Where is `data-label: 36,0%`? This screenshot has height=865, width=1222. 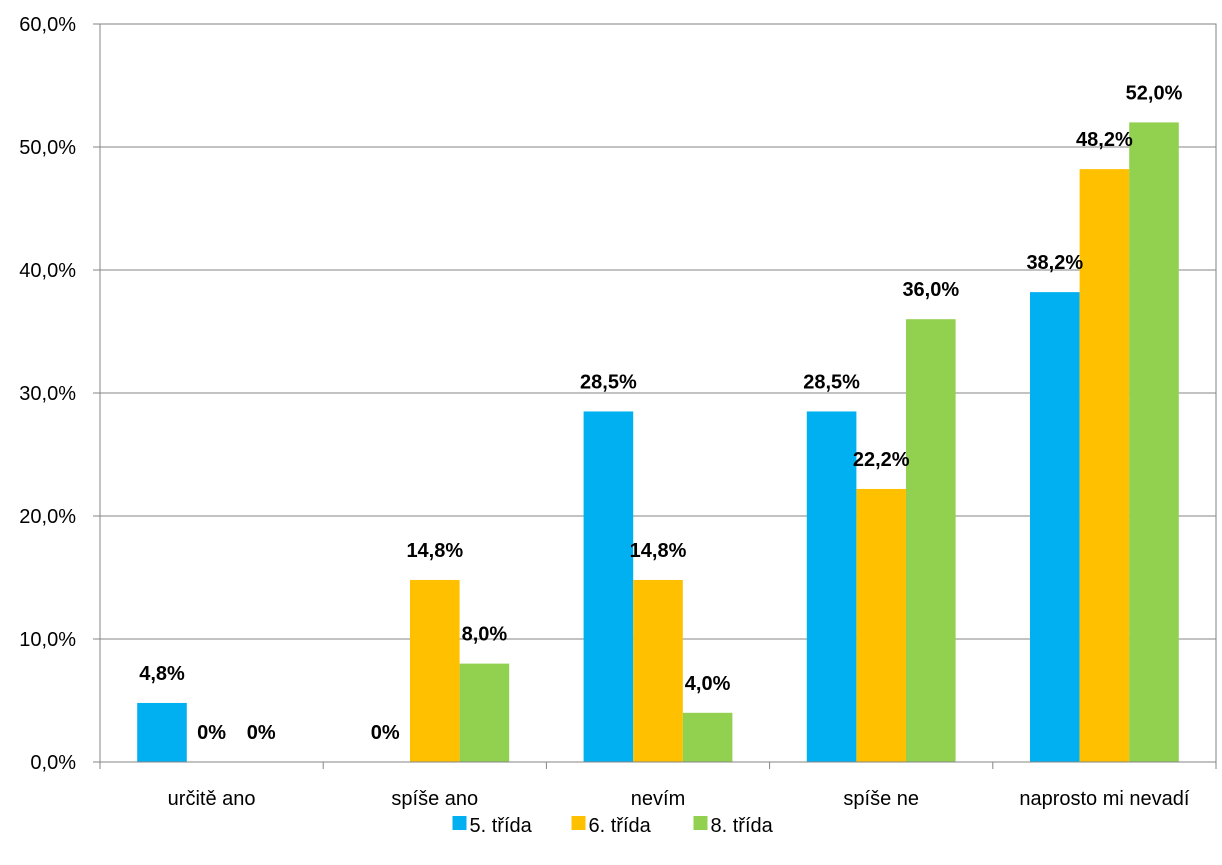 data-label: 36,0% is located at coordinates (930, 290).